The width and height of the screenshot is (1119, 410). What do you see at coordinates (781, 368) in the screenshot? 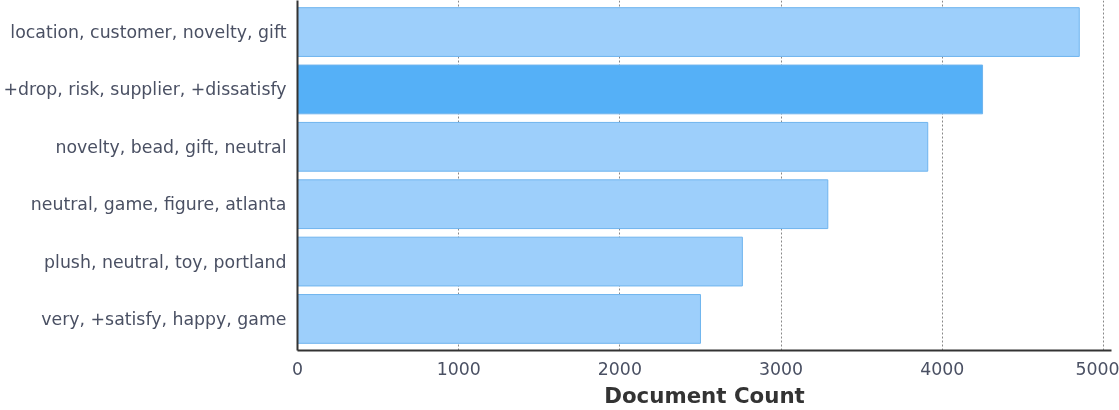
I see `x-tick-label: 3000` at bounding box center [781, 368].